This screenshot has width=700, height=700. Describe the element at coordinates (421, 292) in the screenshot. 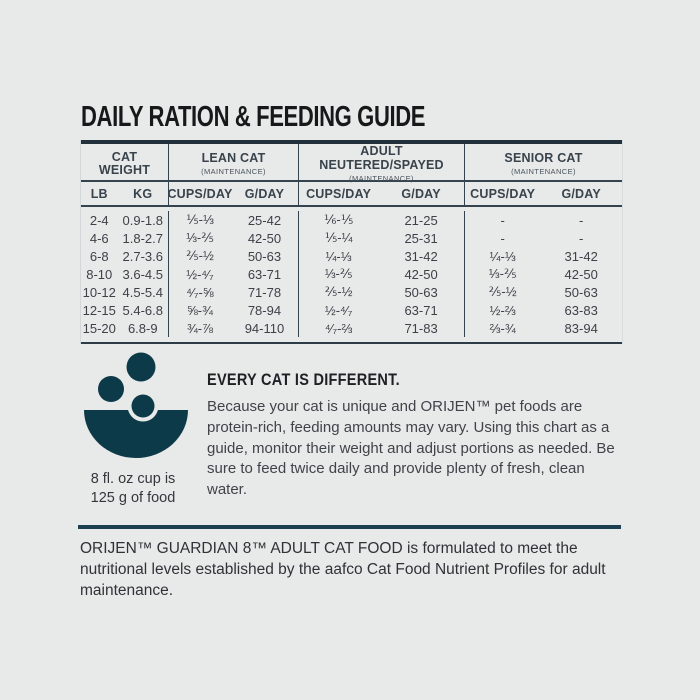

I see `cell-adult-grams: 50-63` at that location.